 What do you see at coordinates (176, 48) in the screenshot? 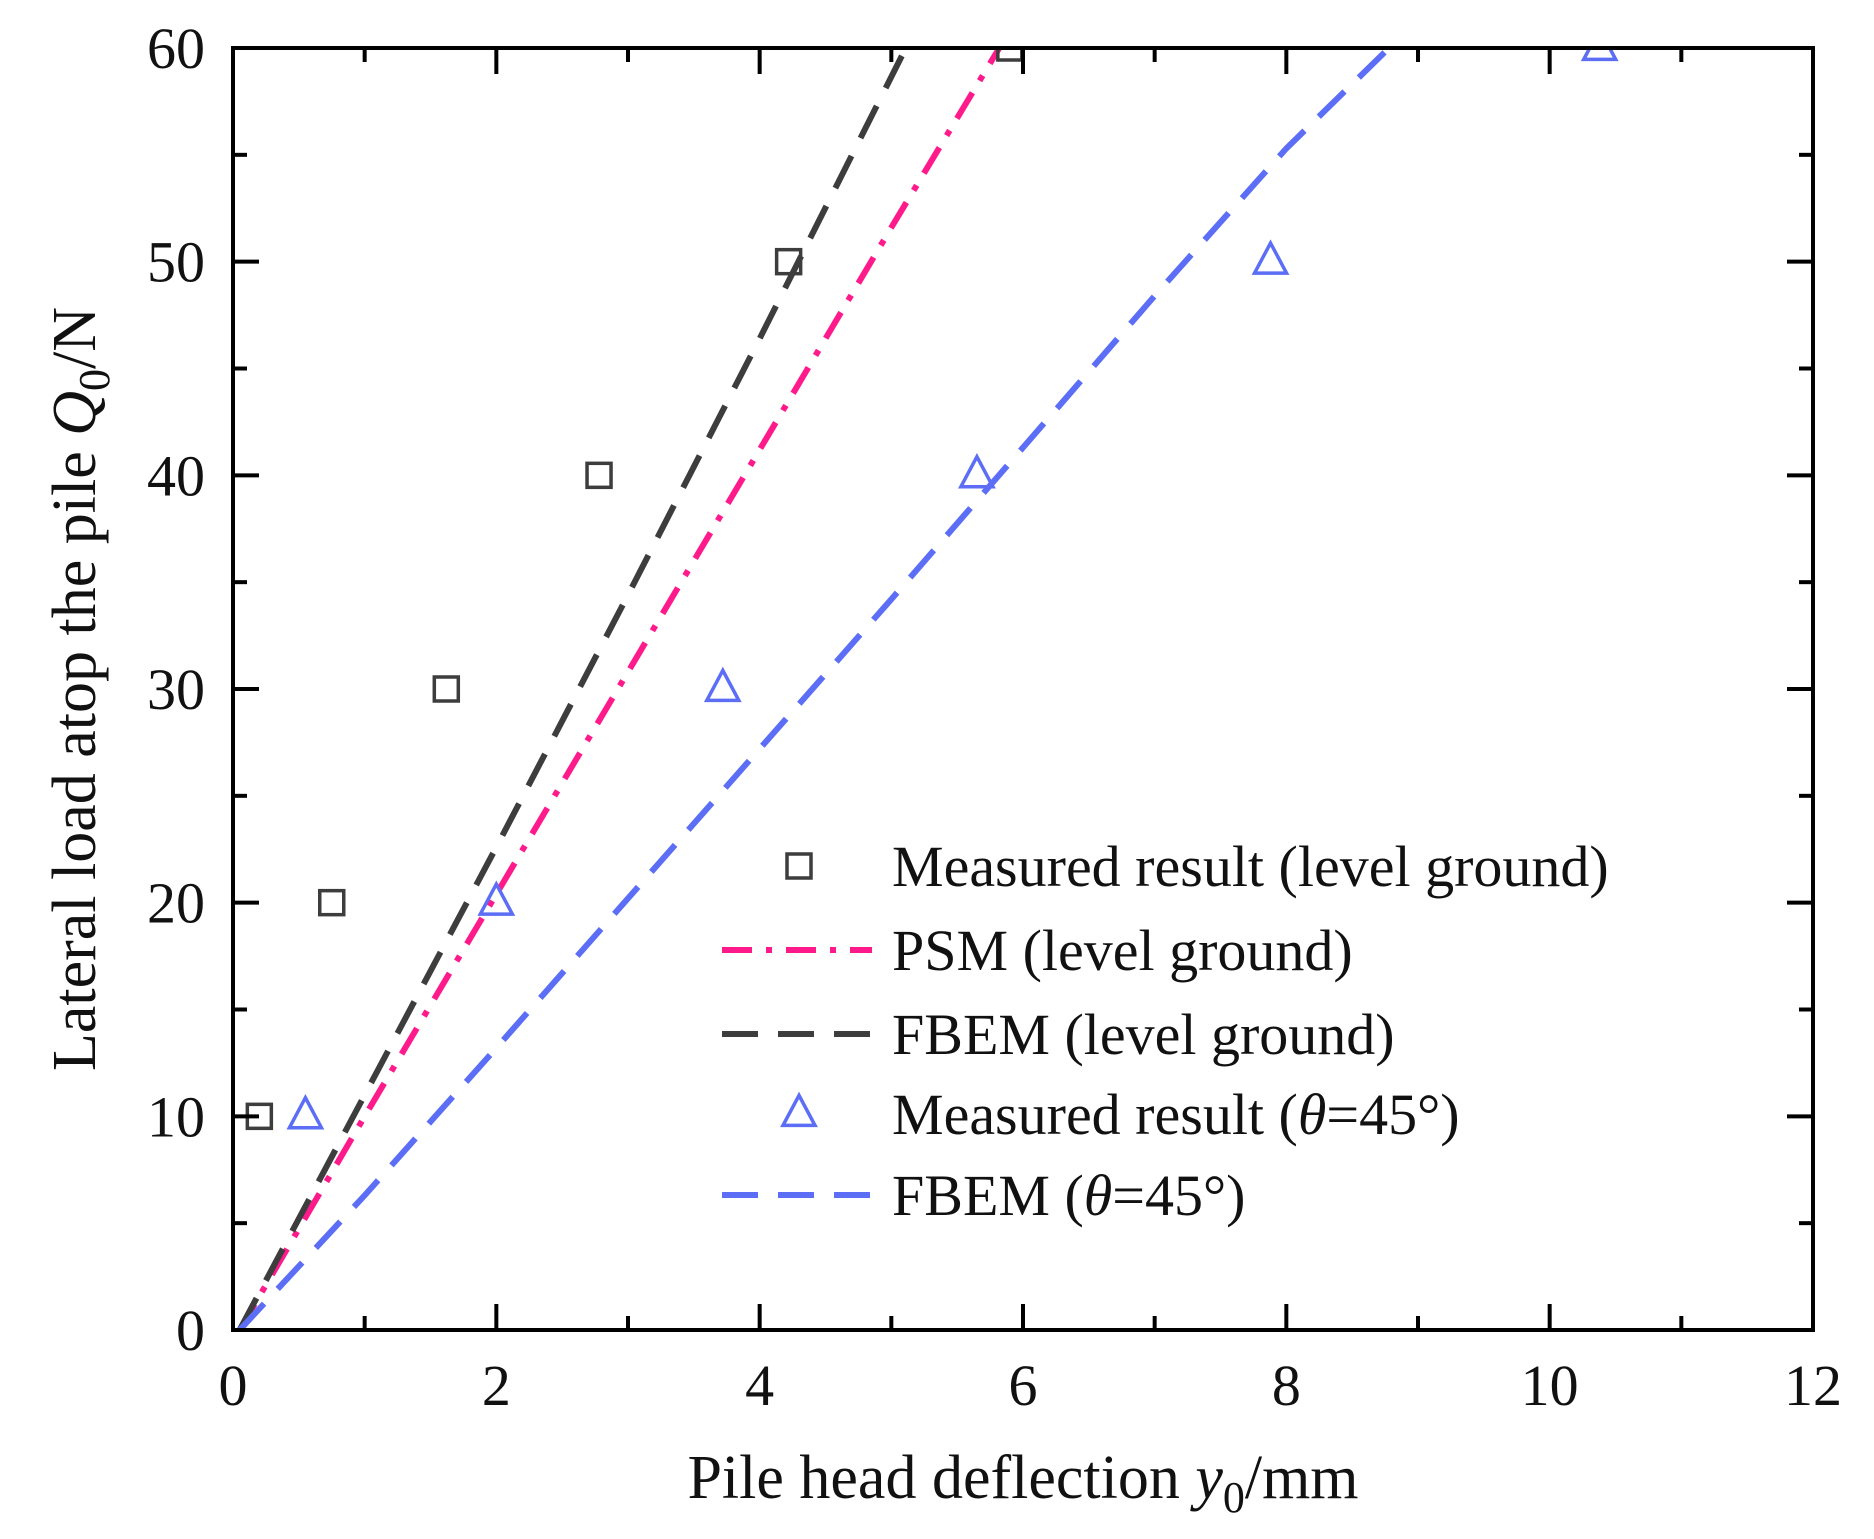
I see `y-tick-label: 60` at bounding box center [176, 48].